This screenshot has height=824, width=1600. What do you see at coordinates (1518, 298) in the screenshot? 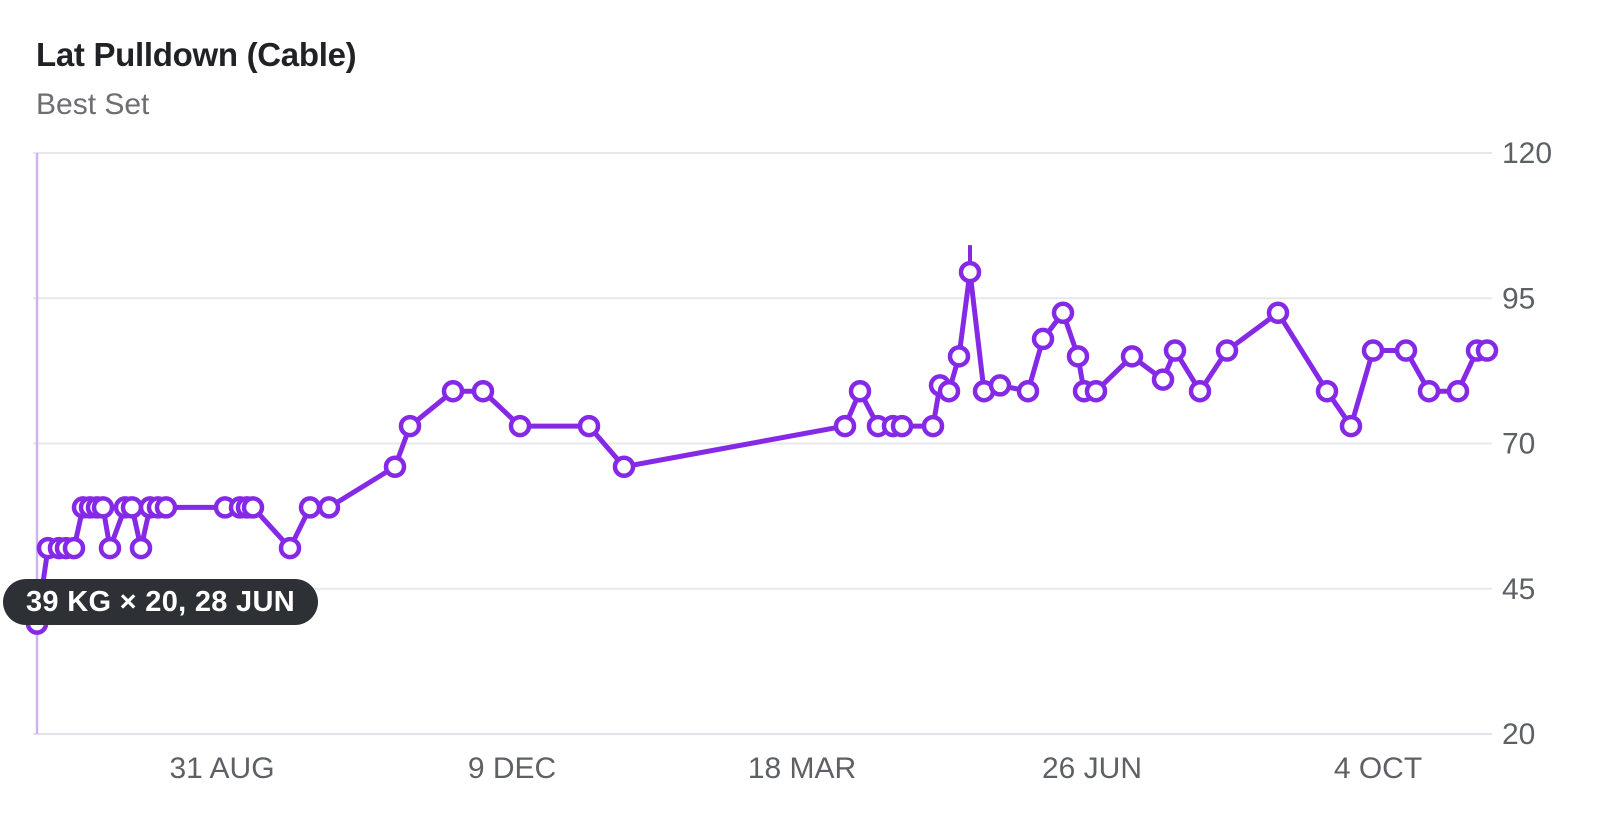
I see `y-axis-tick-label: 95` at bounding box center [1518, 298].